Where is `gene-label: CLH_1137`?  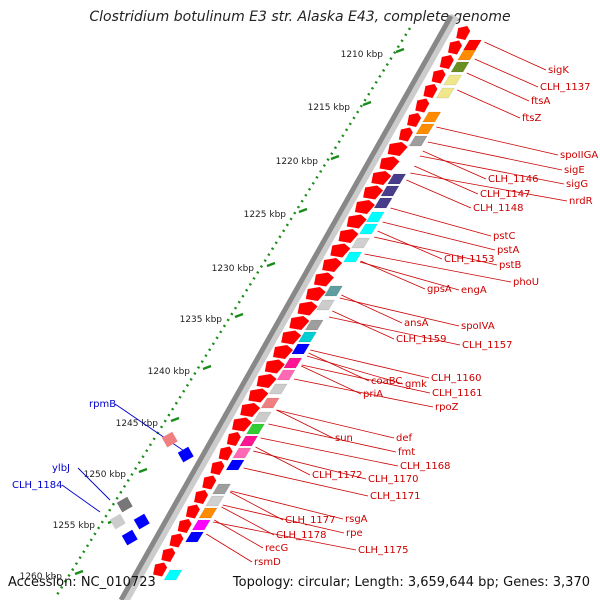
gene-label: CLH_1137 is located at coordinates (565, 87).